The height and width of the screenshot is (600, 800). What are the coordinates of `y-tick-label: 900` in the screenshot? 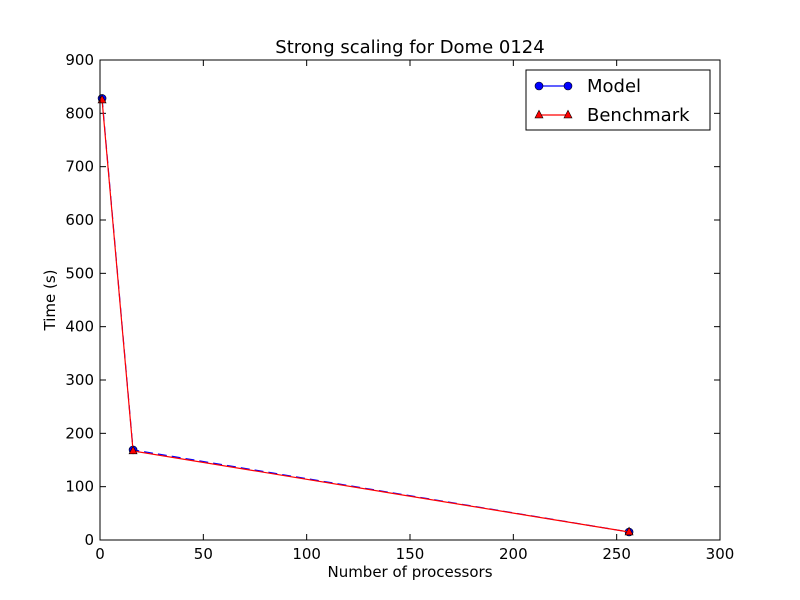 It's located at (79, 60).